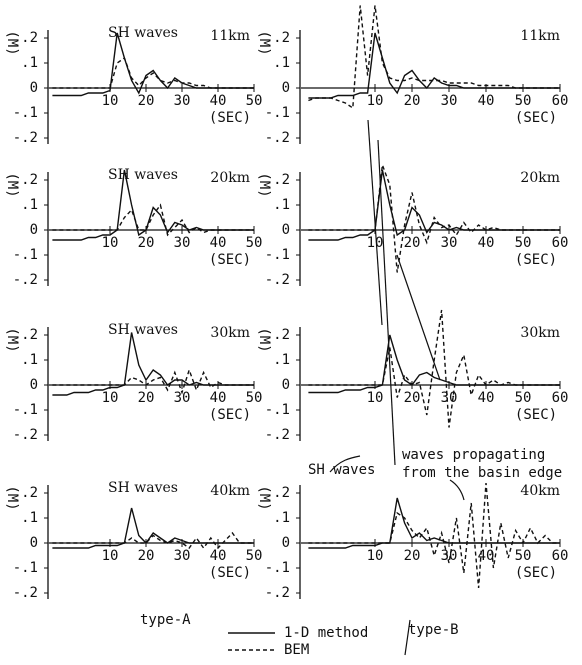 This screenshot has height=665, width=582. Describe the element at coordinates (433, 630) in the screenshot. I see `type-label: type-B` at that location.